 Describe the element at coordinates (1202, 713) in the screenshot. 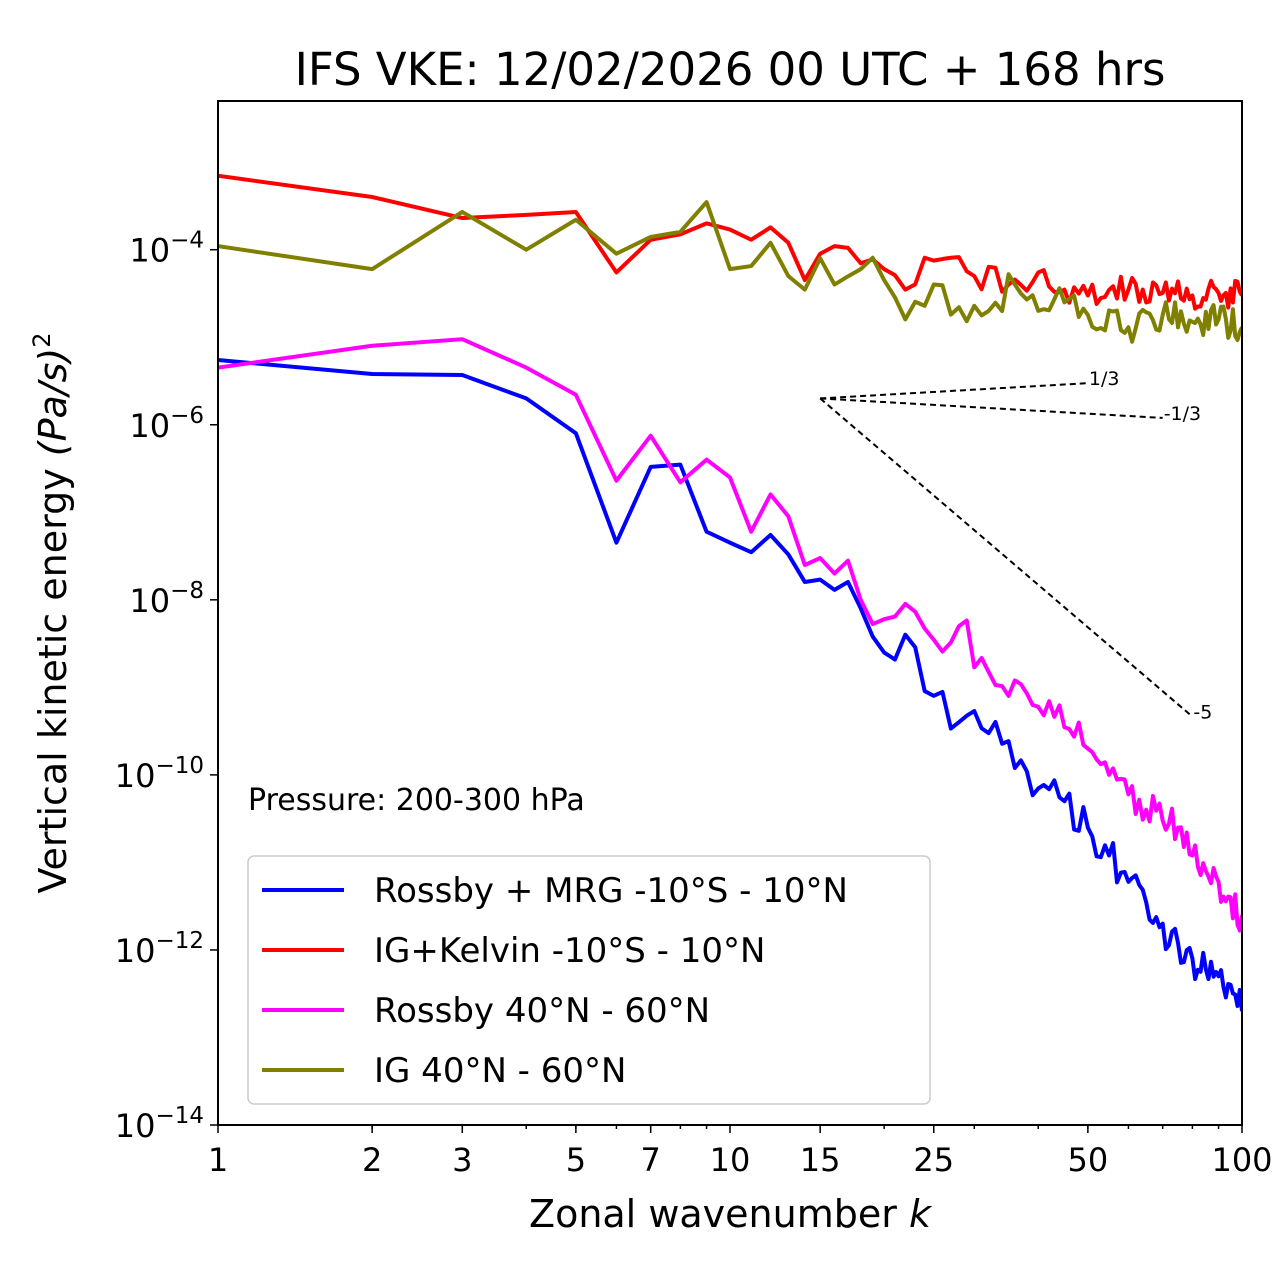

I see `slope-label-3: -5` at that location.